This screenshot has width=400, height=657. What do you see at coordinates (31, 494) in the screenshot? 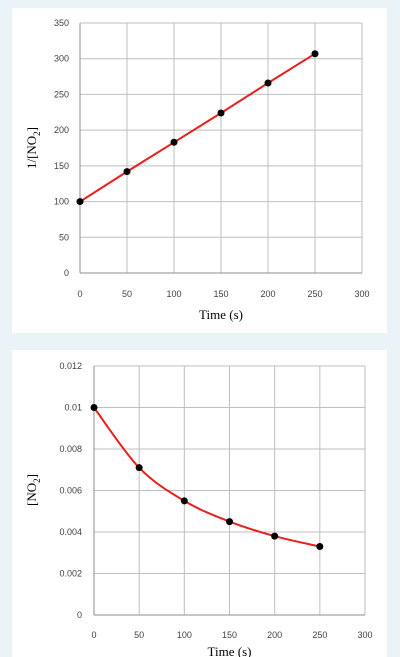
I see `y-axis-title-main: [NO` at bounding box center [31, 494].